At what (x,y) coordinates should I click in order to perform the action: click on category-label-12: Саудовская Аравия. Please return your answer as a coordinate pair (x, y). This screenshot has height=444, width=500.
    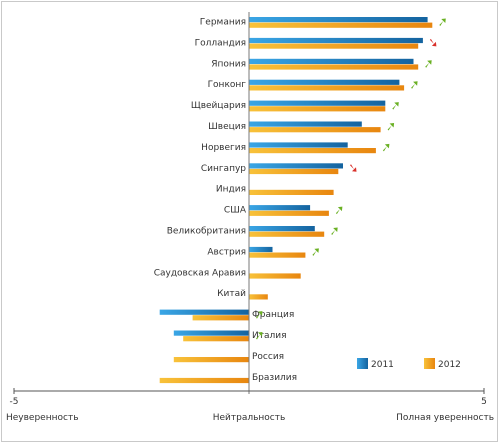
    Looking at the image, I should click on (200, 273).